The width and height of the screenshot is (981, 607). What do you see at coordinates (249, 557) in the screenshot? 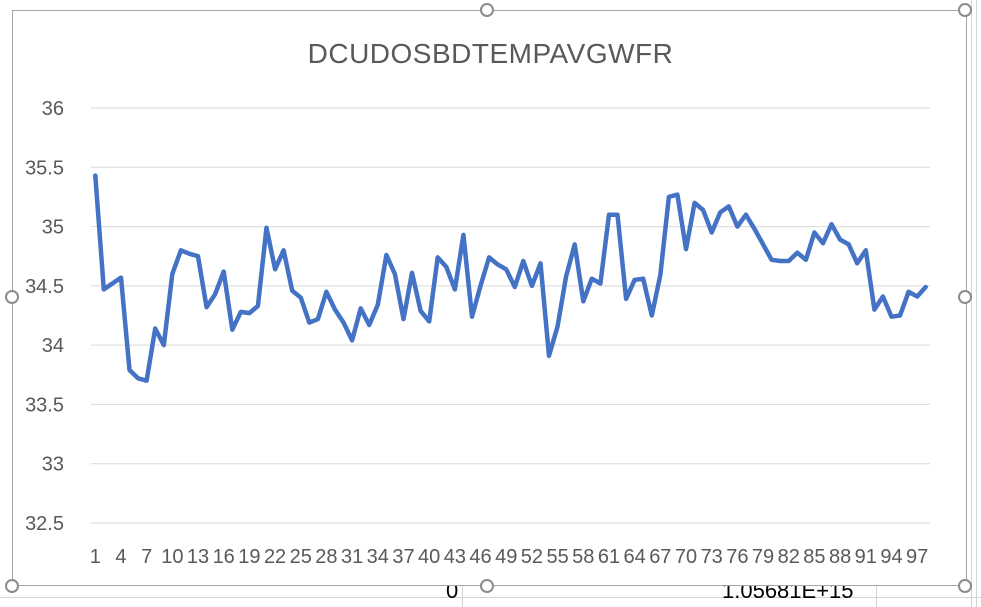
I see `x-tick-label: 19` at bounding box center [249, 557].